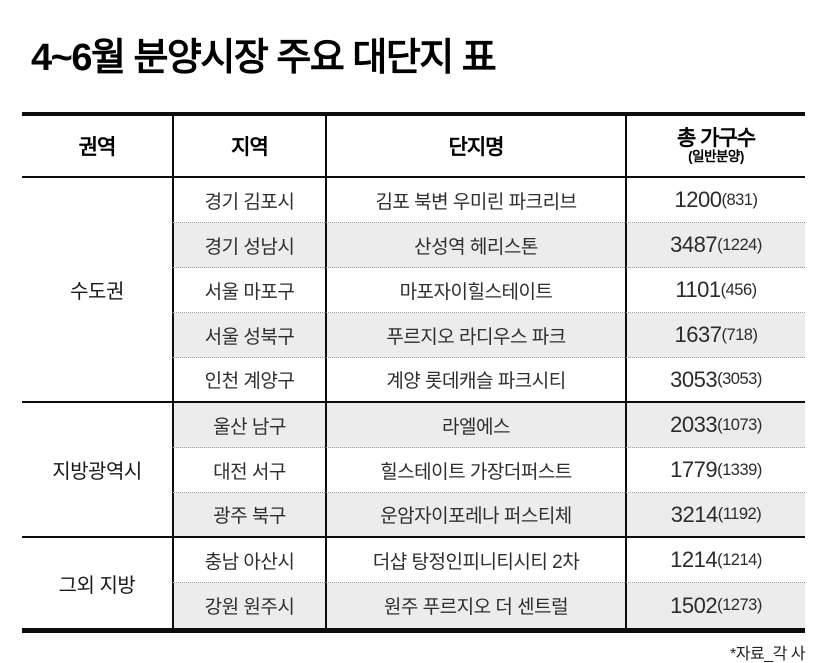 Image resolution: width=826 pixels, height=663 pixels. I want to click on complex-cell: 운암자이포레나 퍼스티체, so click(475, 515).